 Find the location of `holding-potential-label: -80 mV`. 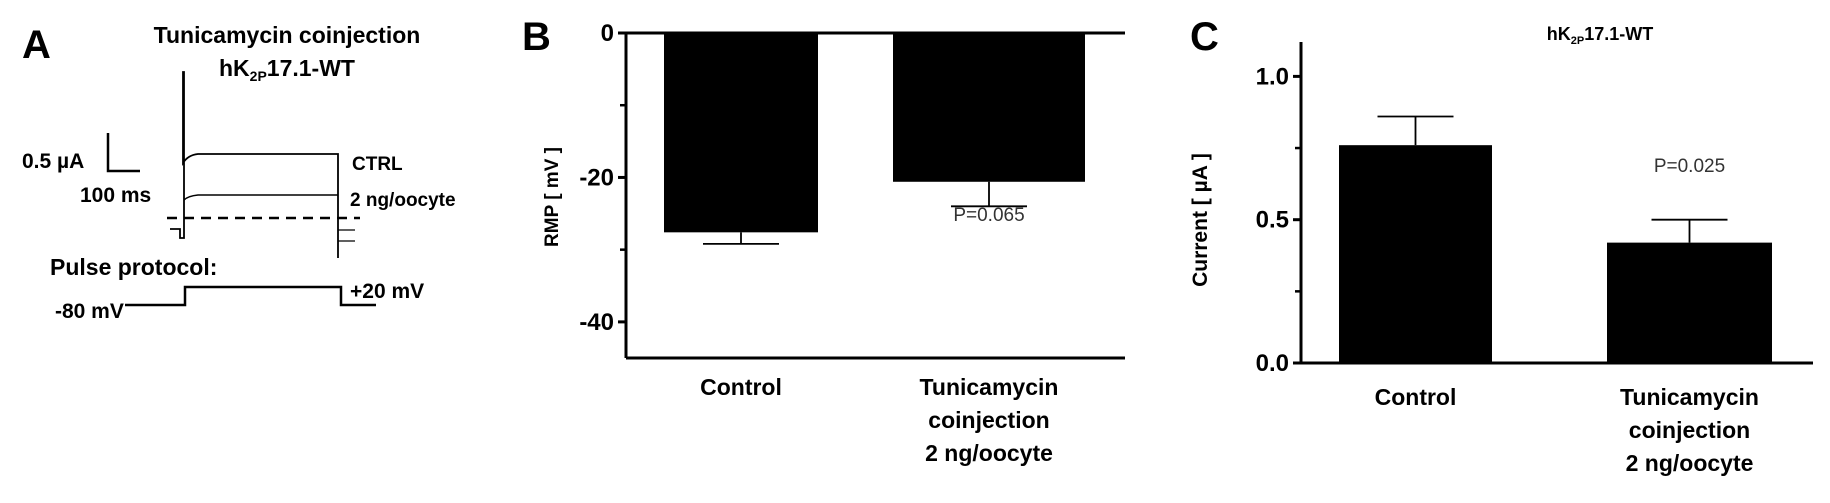

holding-potential-label: -80 mV is located at coordinates (89, 311).